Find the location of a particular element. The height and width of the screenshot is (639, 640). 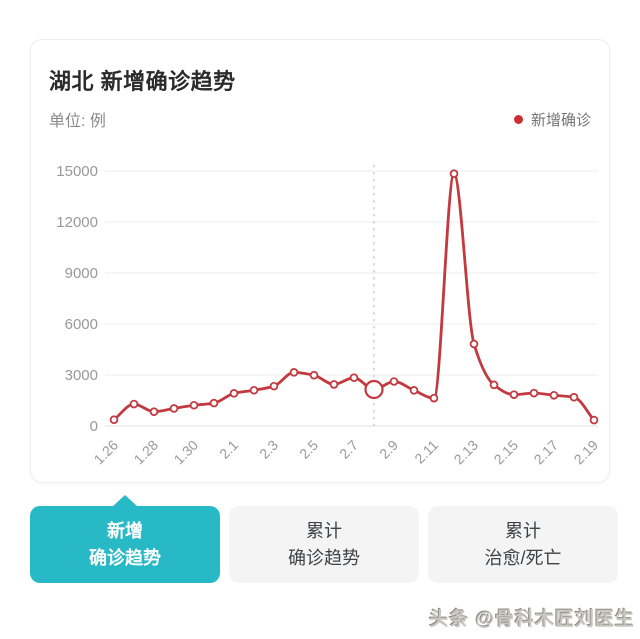

svg-text: 3000 is located at coordinates (81, 375).